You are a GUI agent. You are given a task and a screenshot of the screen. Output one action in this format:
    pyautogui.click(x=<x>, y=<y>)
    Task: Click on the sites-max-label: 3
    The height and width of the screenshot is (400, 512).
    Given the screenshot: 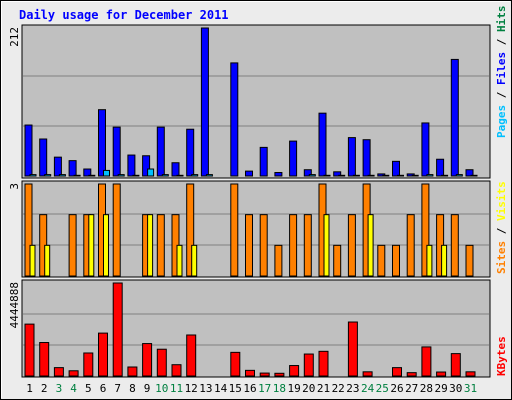 What is the action you would take?
    pyautogui.click(x=14, y=186)
    